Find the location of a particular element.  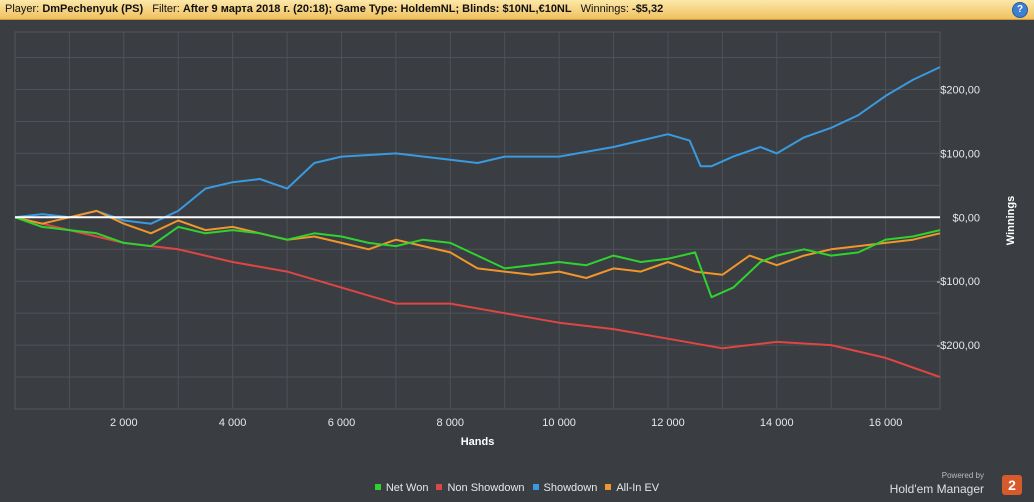

y-tick-label: $200,00 is located at coordinates (960, 91).